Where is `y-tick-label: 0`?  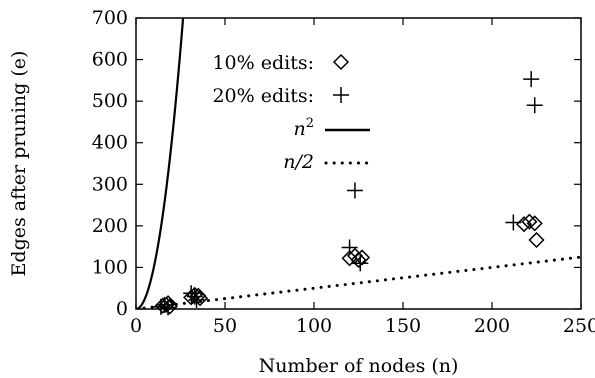
y-tick-label: 0 is located at coordinates (122, 309).